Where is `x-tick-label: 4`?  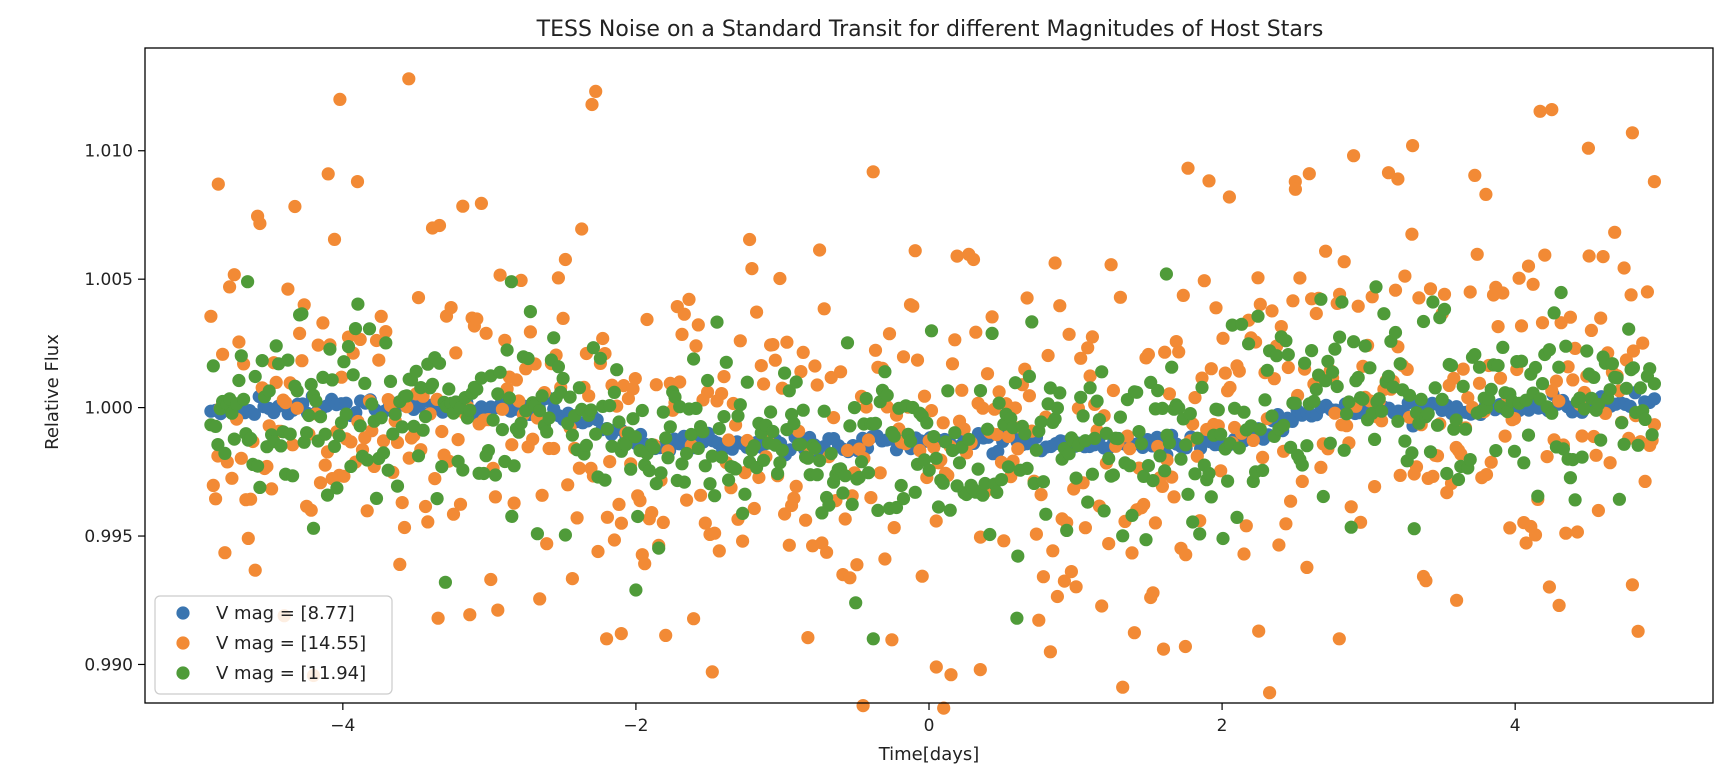
x-tick-label: 4 is located at coordinates (1515, 726).